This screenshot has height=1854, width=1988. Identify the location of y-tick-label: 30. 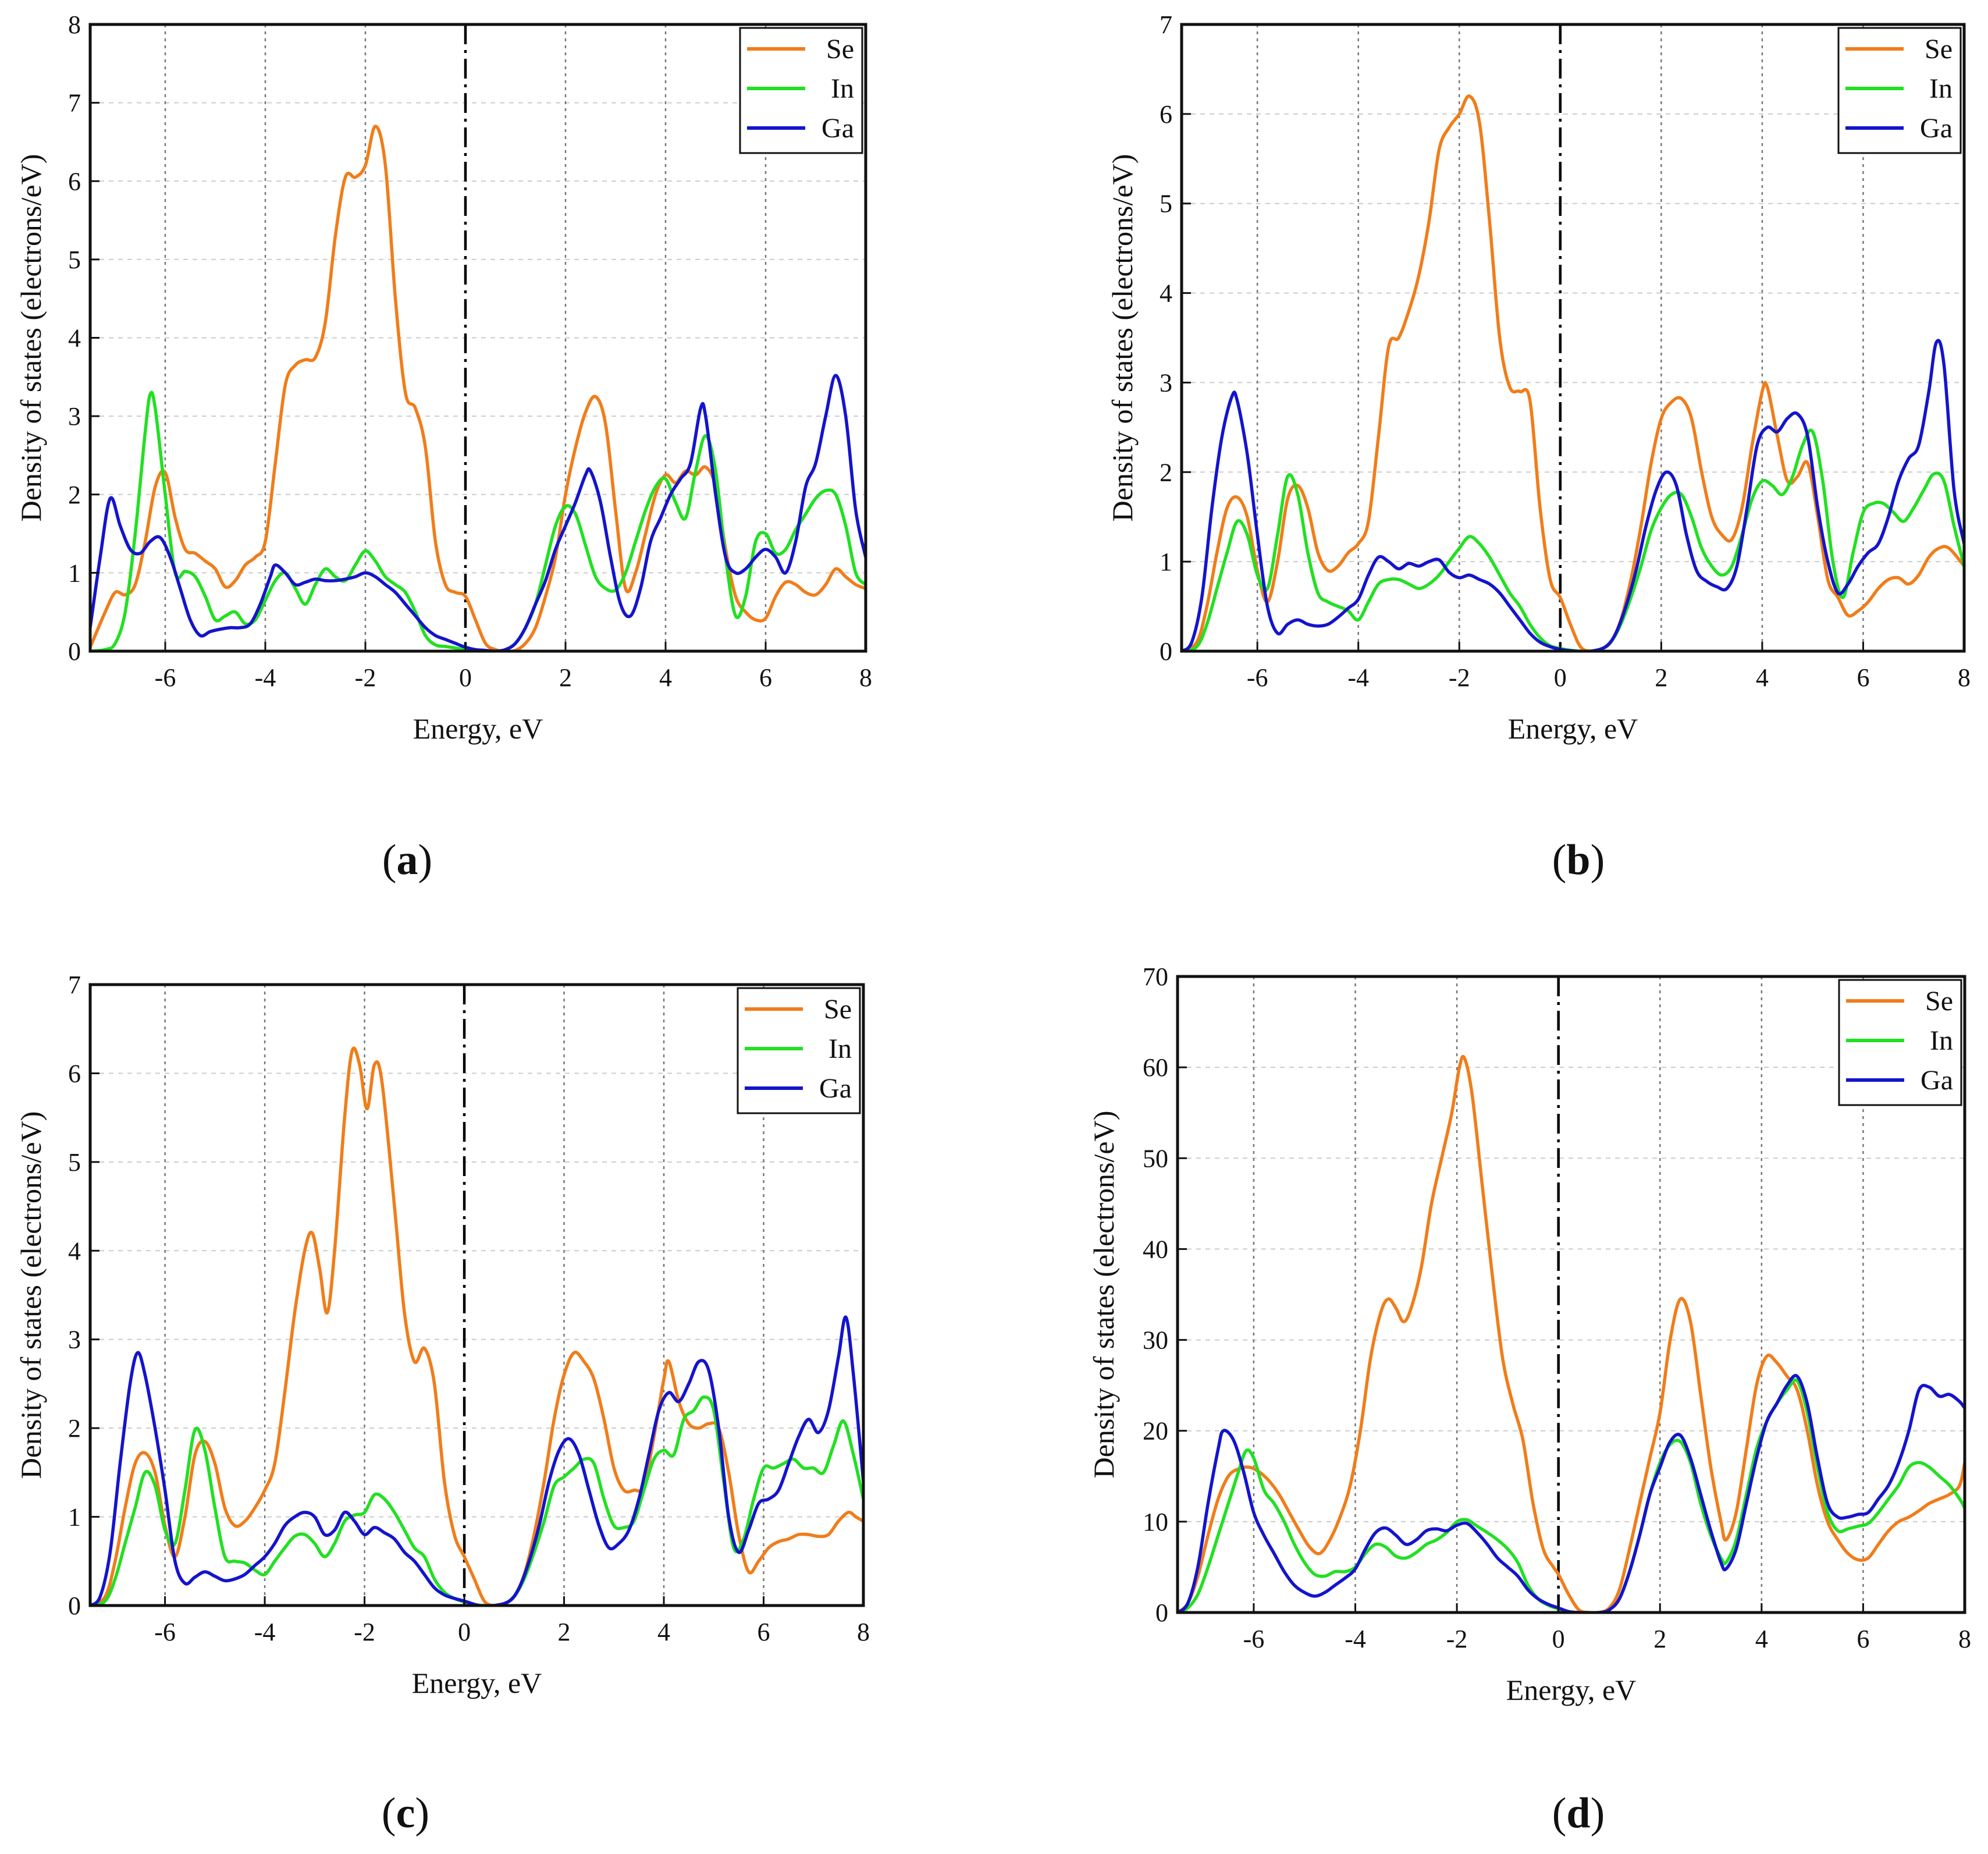
(1156, 1340).